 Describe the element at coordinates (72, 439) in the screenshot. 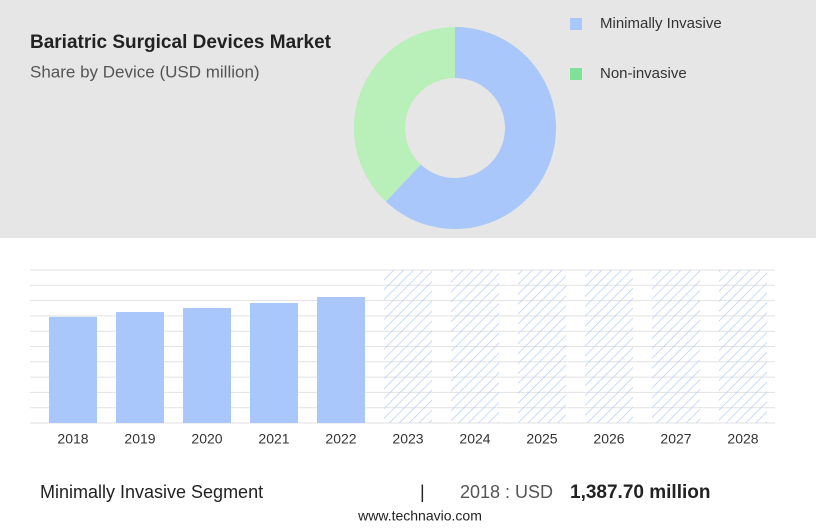

I see `x-tick-label: 2018` at that location.